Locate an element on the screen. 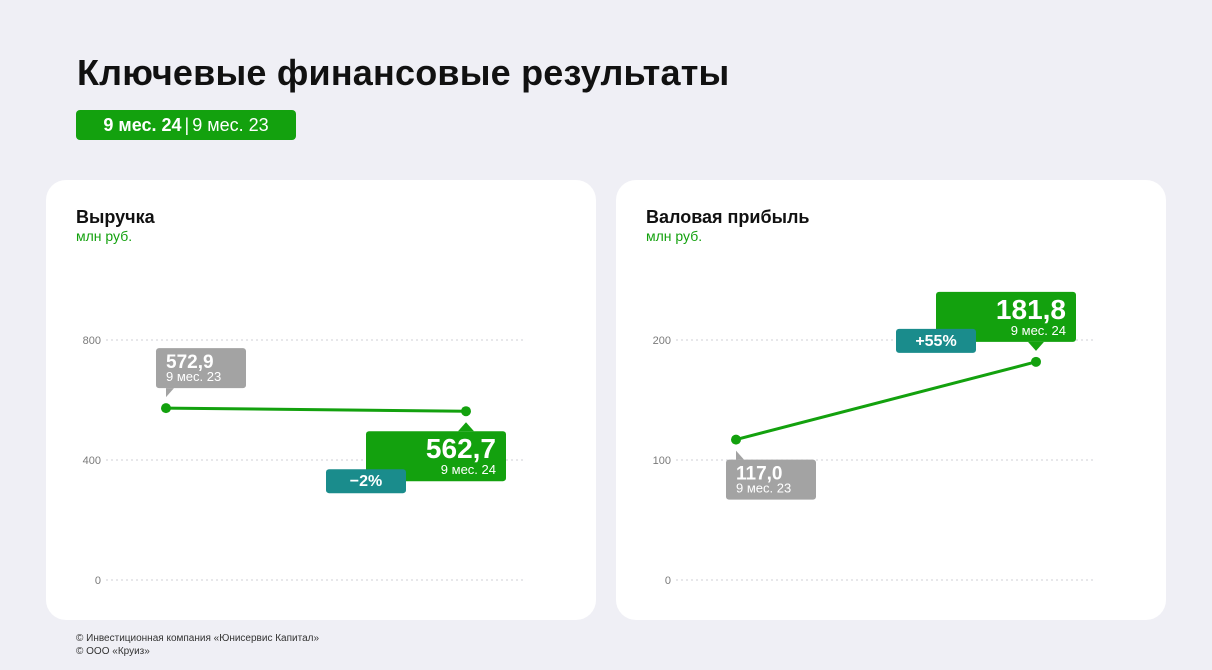 This screenshot has width=1212, height=670. revenue-current-period-label: 9 мес. 24 is located at coordinates (468, 469).